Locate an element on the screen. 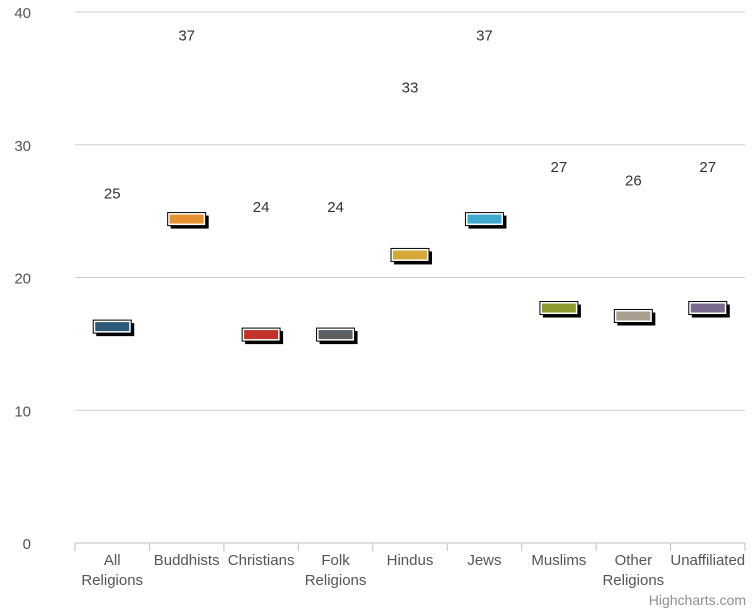  x-tick-label: Other Religions is located at coordinates (633, 570).